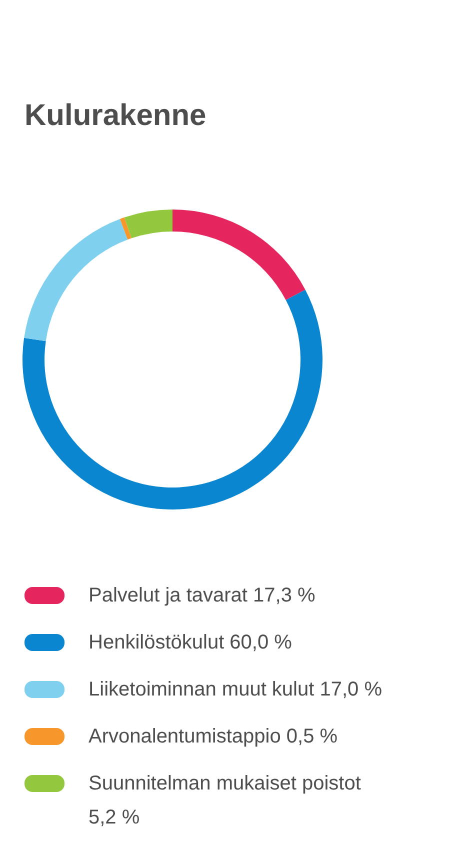 The height and width of the screenshot is (853, 474). I want to click on legend-label: Suunnitelman mukaiset poistot, so click(225, 783).